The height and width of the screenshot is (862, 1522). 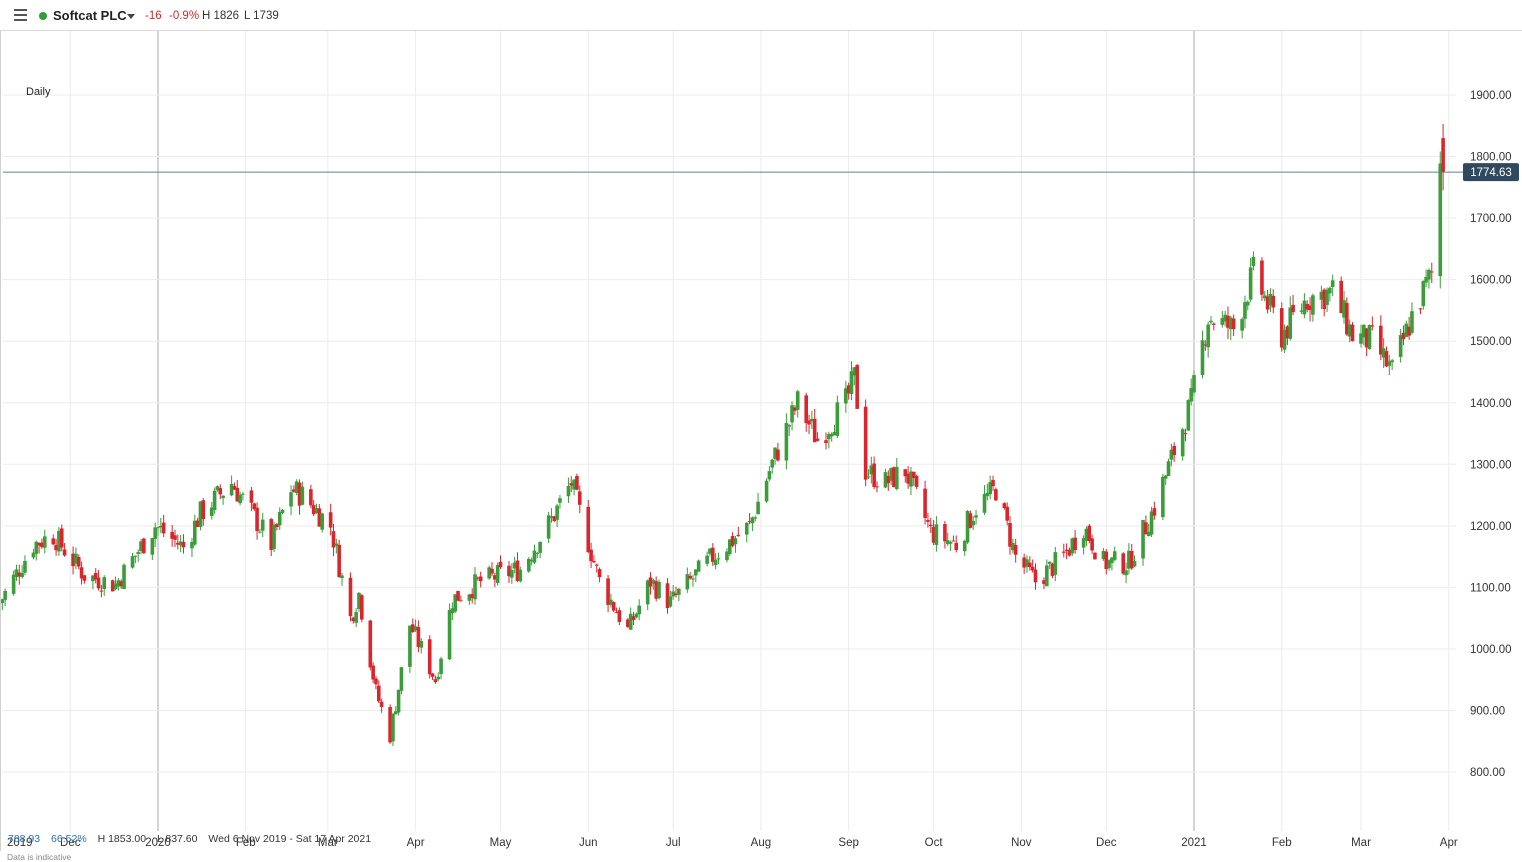 What do you see at coordinates (1282, 843) in the screenshot?
I see `x-tick-label: Feb` at bounding box center [1282, 843].